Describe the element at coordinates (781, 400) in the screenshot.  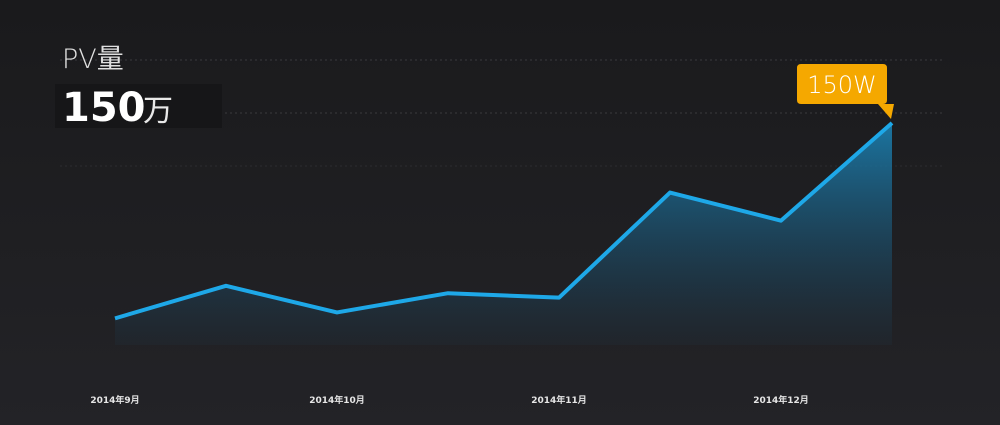
I see `x-tick-label: 2014年12月` at that location.